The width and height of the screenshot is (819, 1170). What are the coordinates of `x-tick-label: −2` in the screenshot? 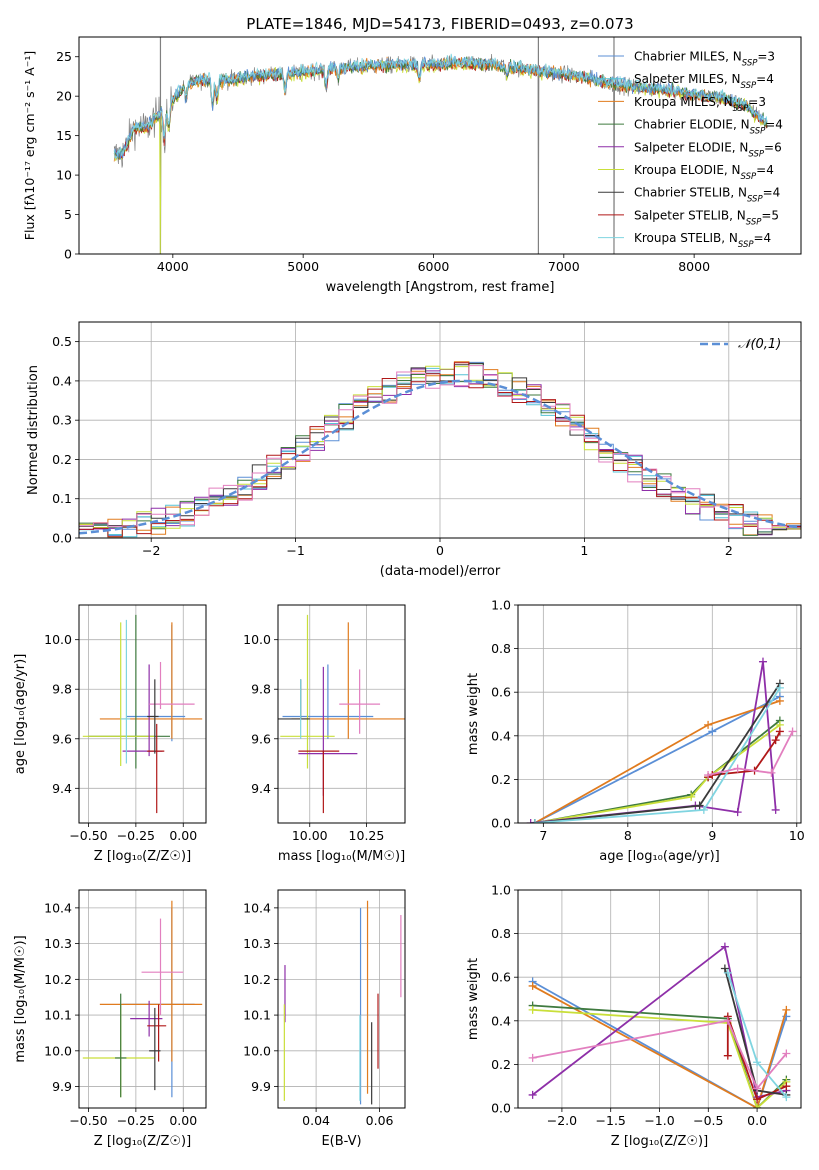 It's located at (151, 550).